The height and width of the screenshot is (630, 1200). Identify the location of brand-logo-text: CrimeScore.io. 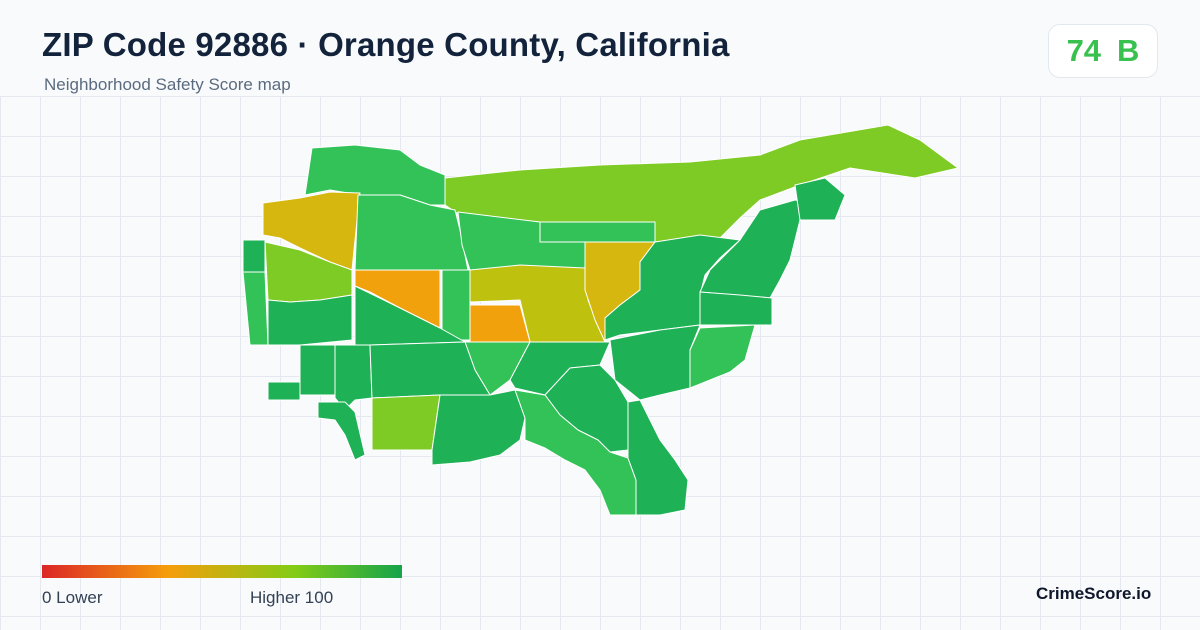
(1094, 593).